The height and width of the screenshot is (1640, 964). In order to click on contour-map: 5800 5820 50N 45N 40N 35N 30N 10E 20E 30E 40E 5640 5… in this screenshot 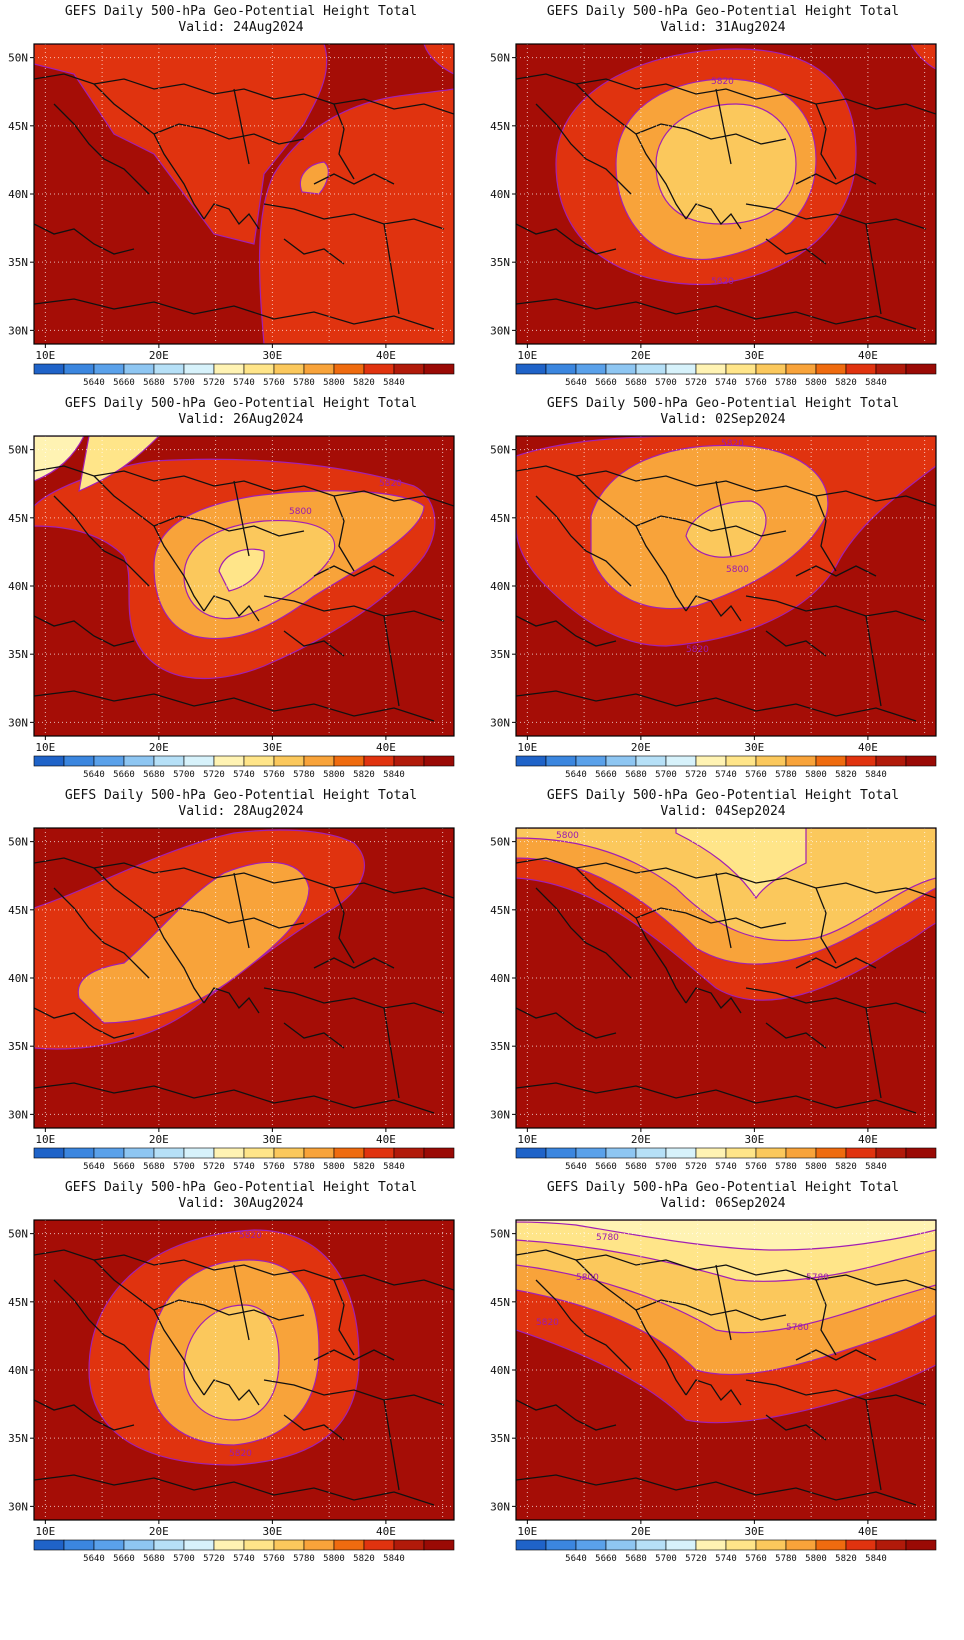, I will do `click(231, 607)`.